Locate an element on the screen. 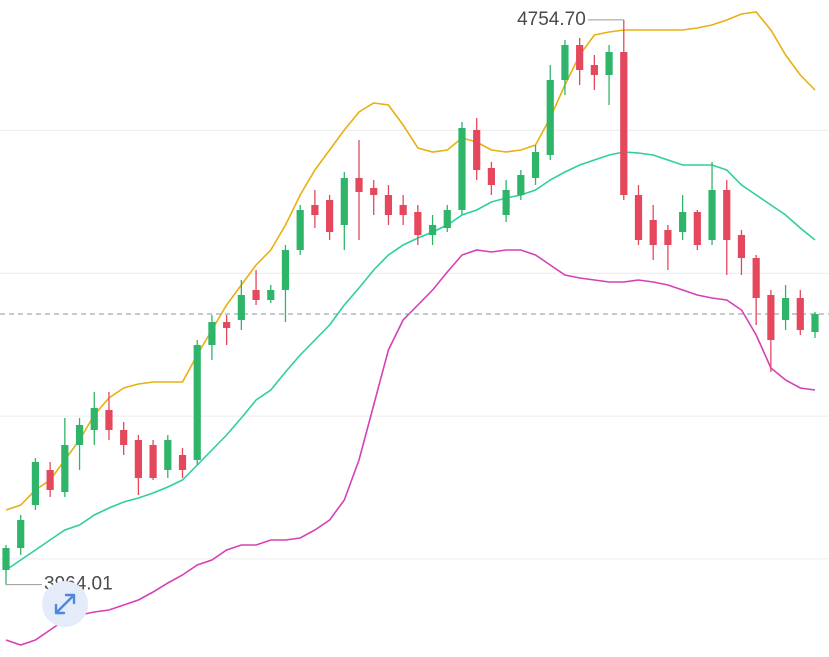 The width and height of the screenshot is (829, 657). expand-icon is located at coordinates (65, 604).